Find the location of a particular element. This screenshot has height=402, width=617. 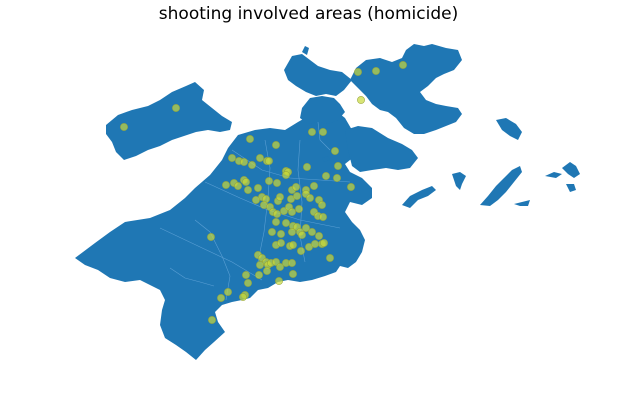

south-boston-region is located at coordinates (381, 149).